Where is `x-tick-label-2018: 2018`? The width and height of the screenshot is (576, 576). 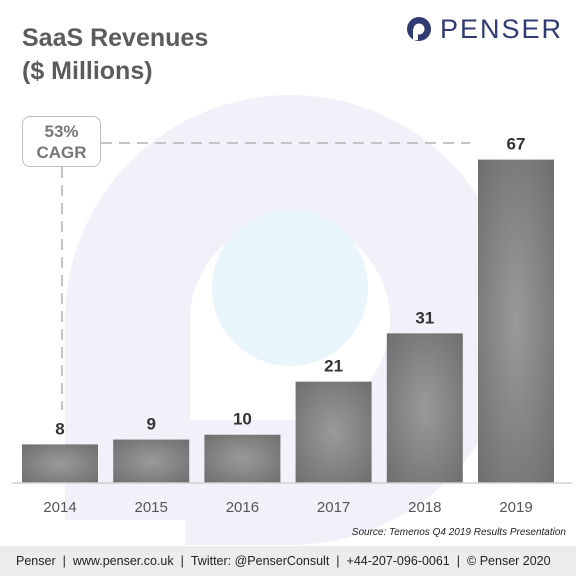
x-tick-label-2018: 2018 is located at coordinates (424, 507).